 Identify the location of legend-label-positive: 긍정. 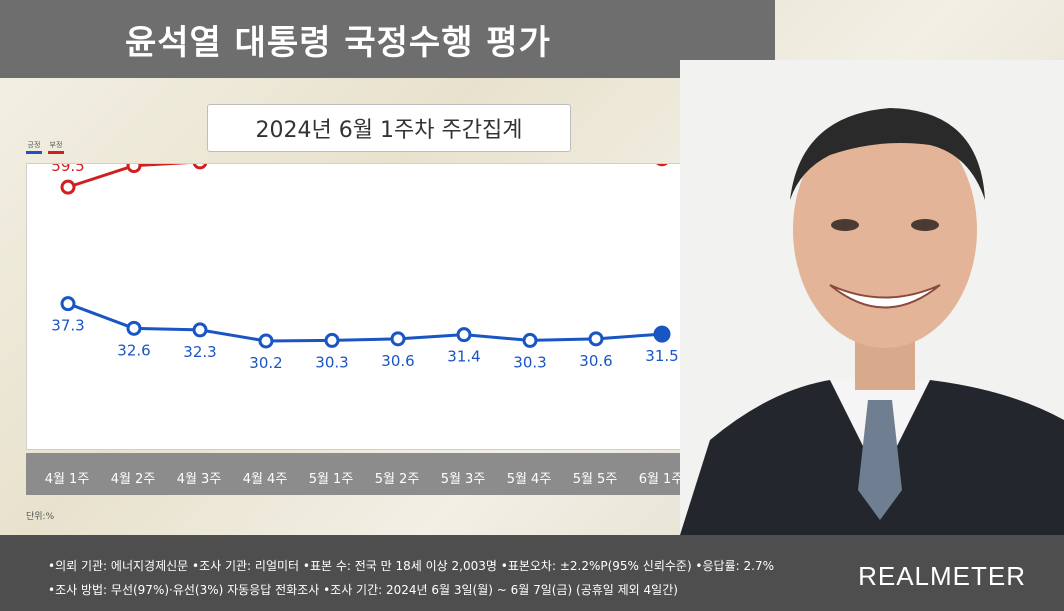
(34, 145).